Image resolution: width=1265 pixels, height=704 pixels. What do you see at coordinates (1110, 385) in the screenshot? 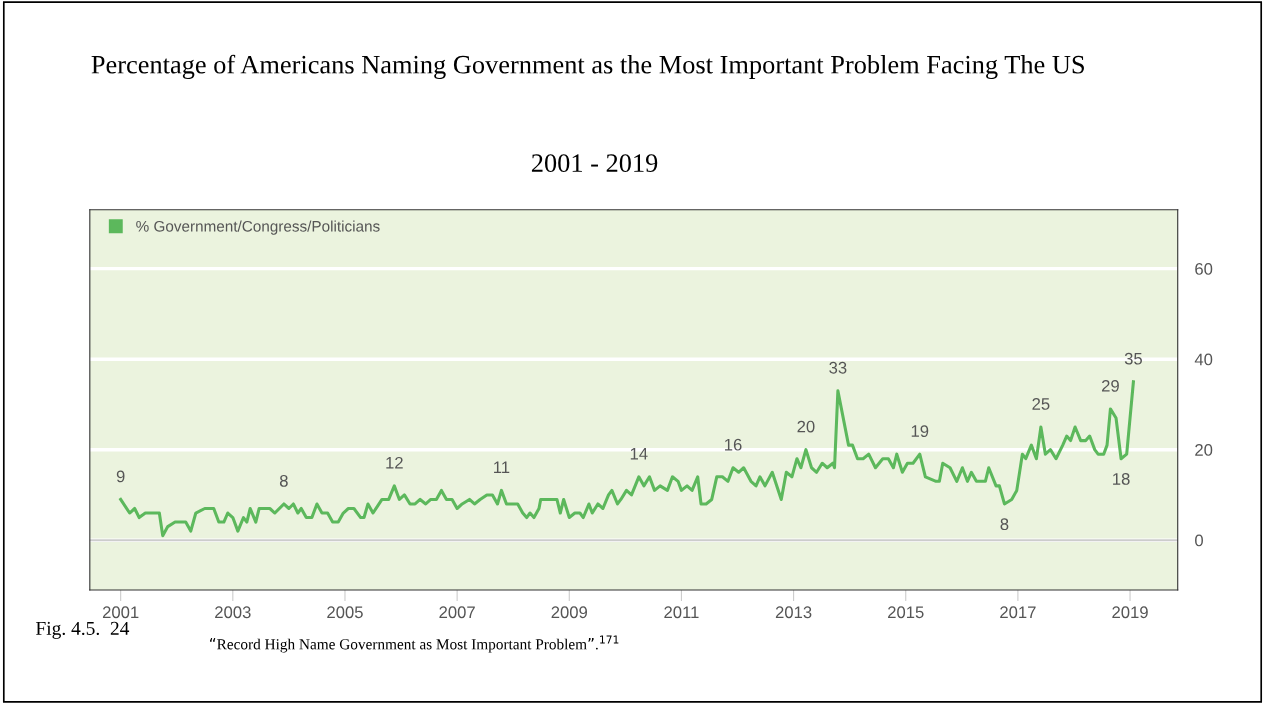
I see `data-label: 29` at bounding box center [1110, 385].